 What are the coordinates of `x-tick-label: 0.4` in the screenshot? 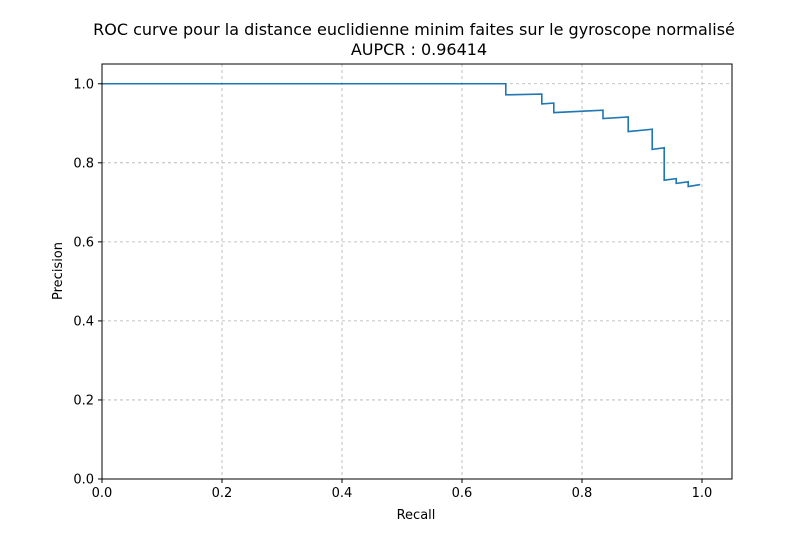 It's located at (342, 493).